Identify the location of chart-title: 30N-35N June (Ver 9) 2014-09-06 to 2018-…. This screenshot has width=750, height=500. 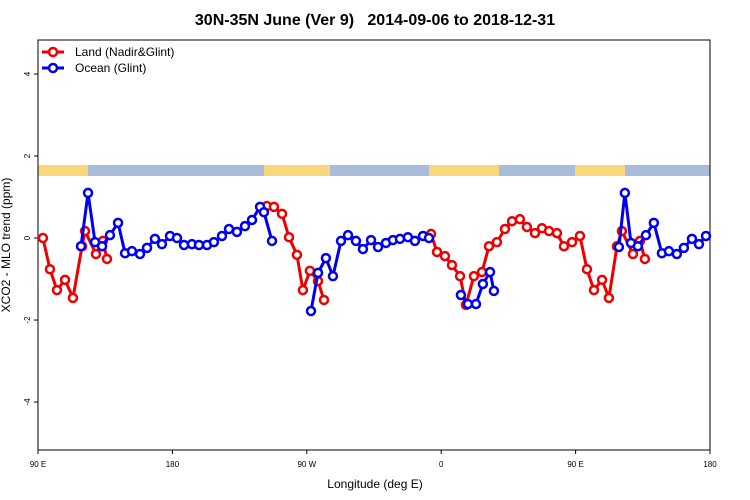
(375, 20).